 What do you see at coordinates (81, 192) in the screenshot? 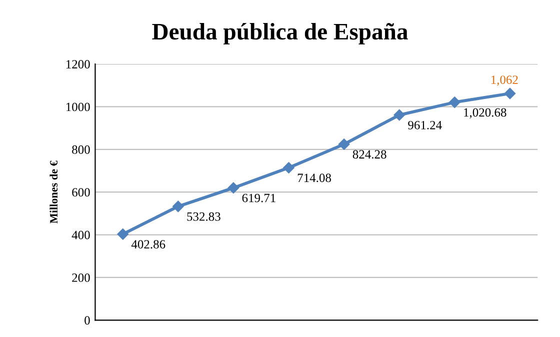
I see `y-tick-label: 600` at bounding box center [81, 192].